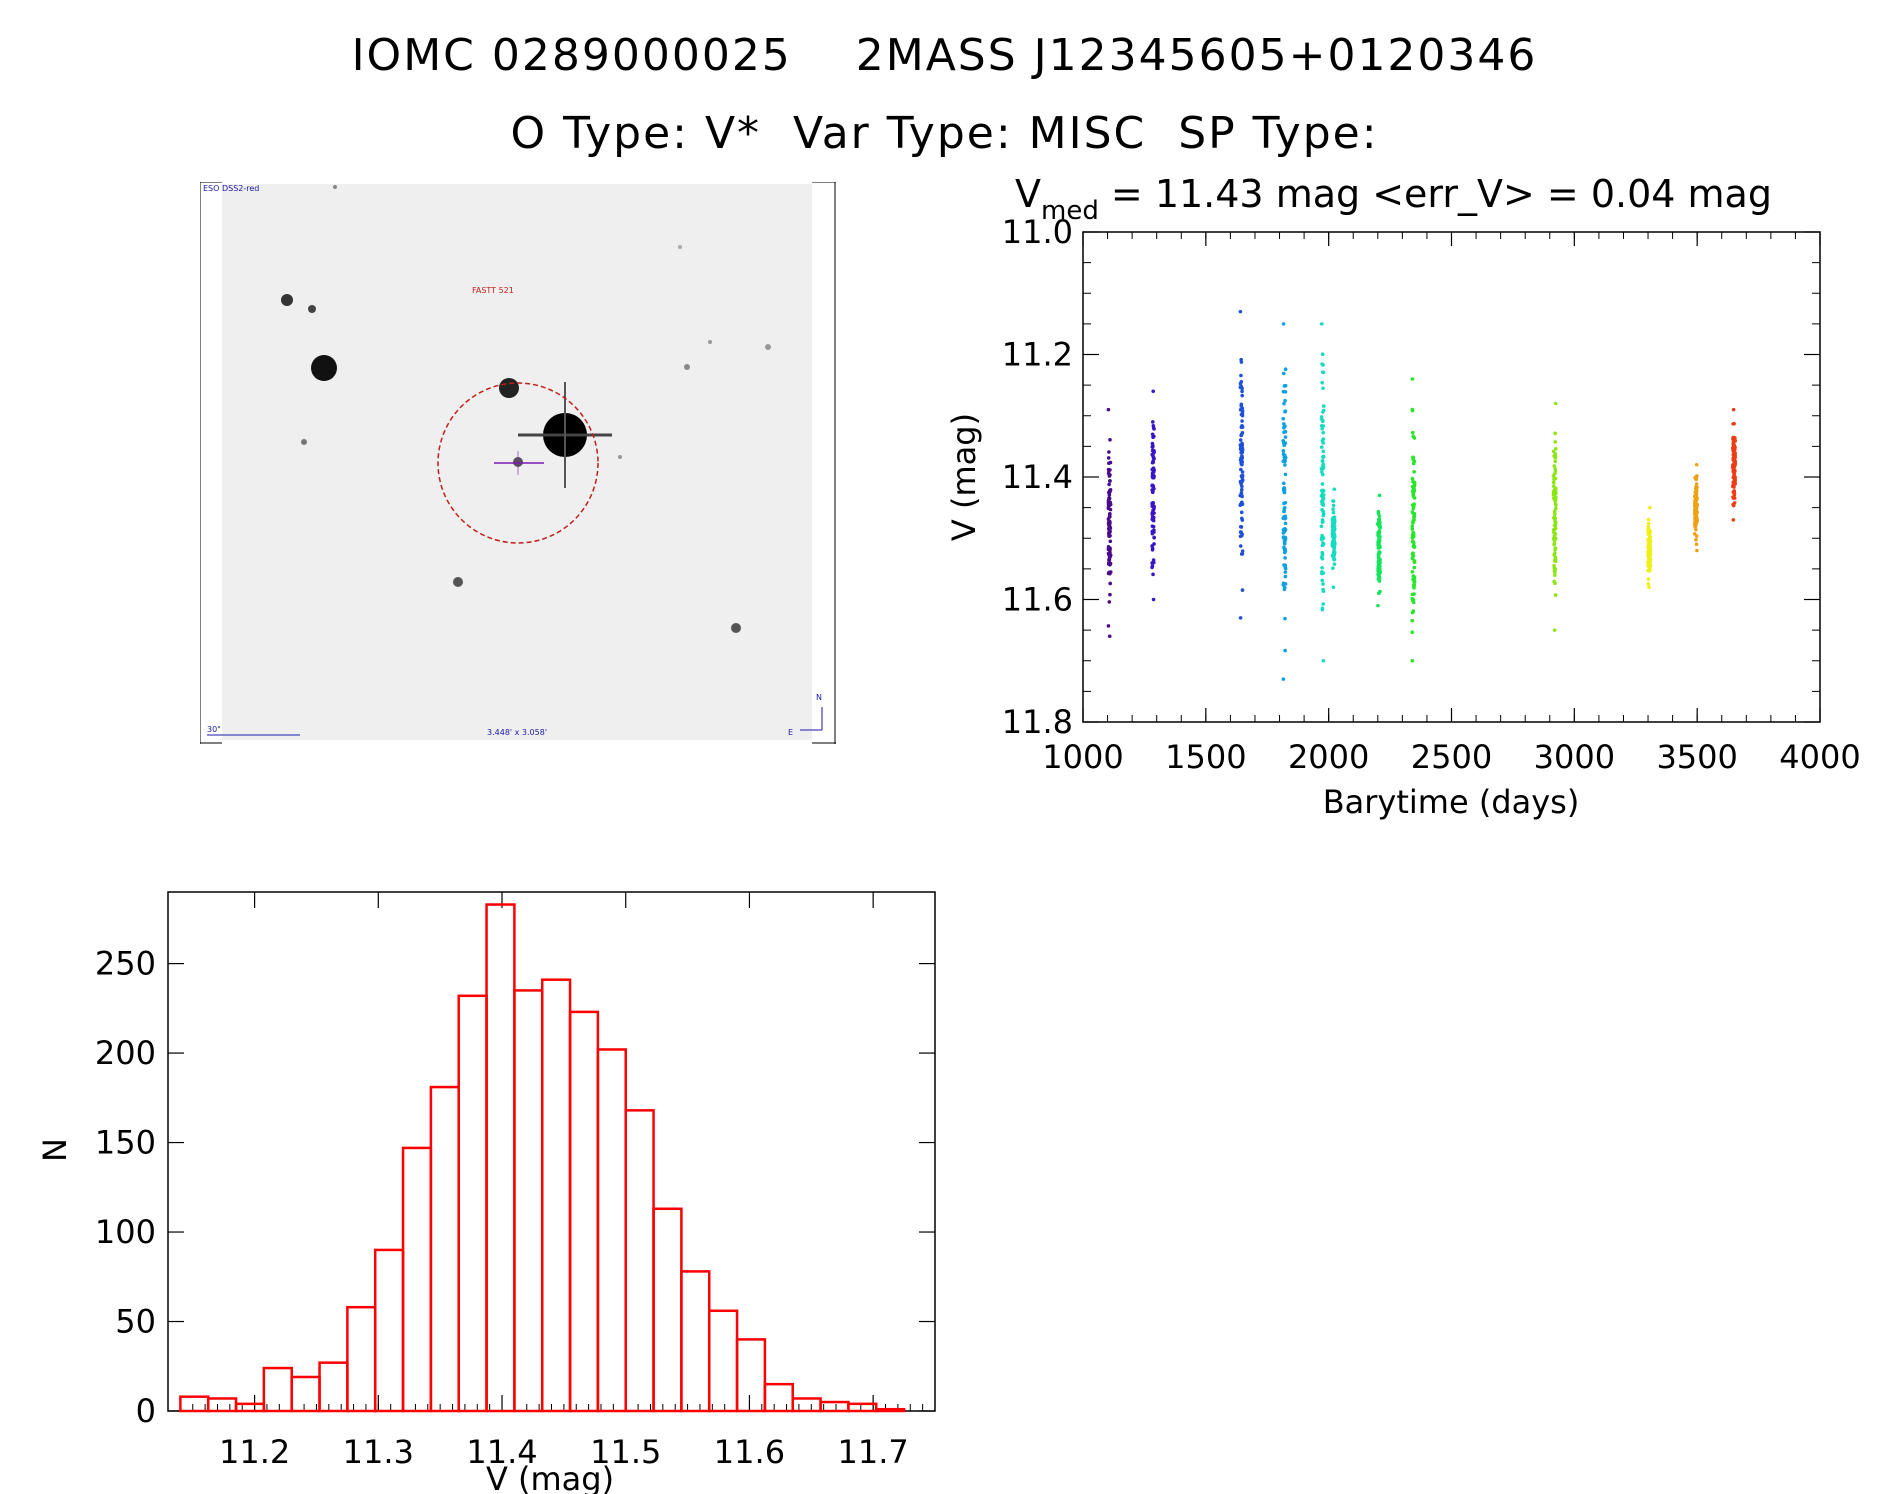 This screenshot has width=1889, height=1494. I want to click on y-tick-label: 50, so click(135, 1322).